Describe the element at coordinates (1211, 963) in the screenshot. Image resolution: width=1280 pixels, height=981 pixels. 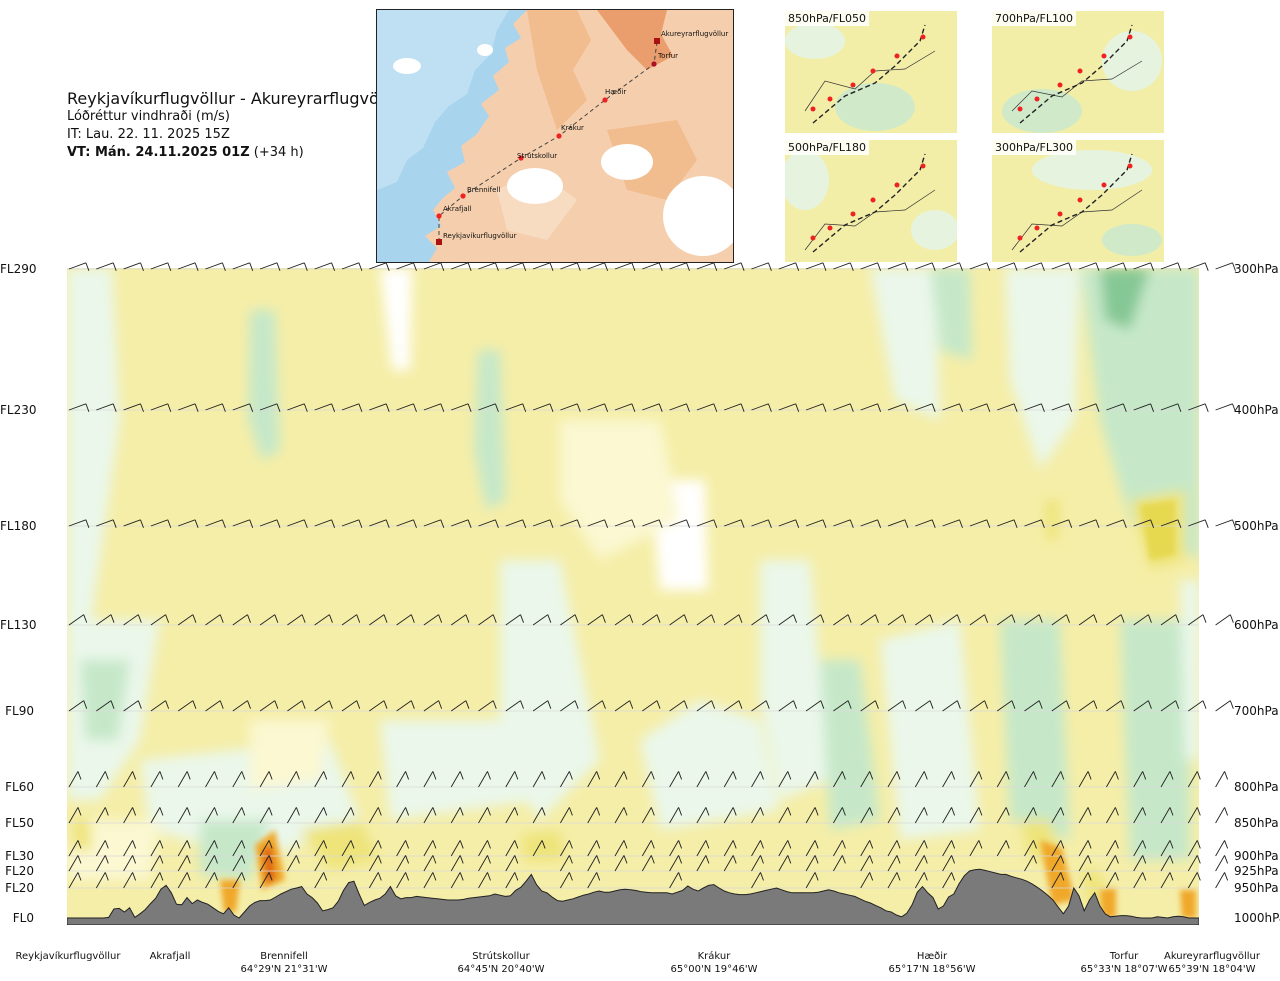
I see `route-location-label: Akureyrarflugvöllur 65°39'N 18°04'W` at that location.